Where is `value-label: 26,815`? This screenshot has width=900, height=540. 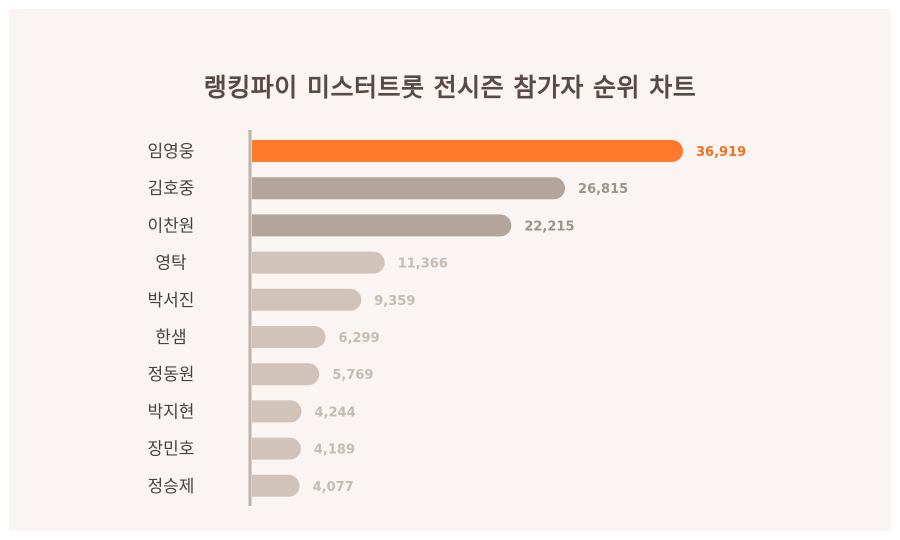
value-label: 26,815 is located at coordinates (603, 189).